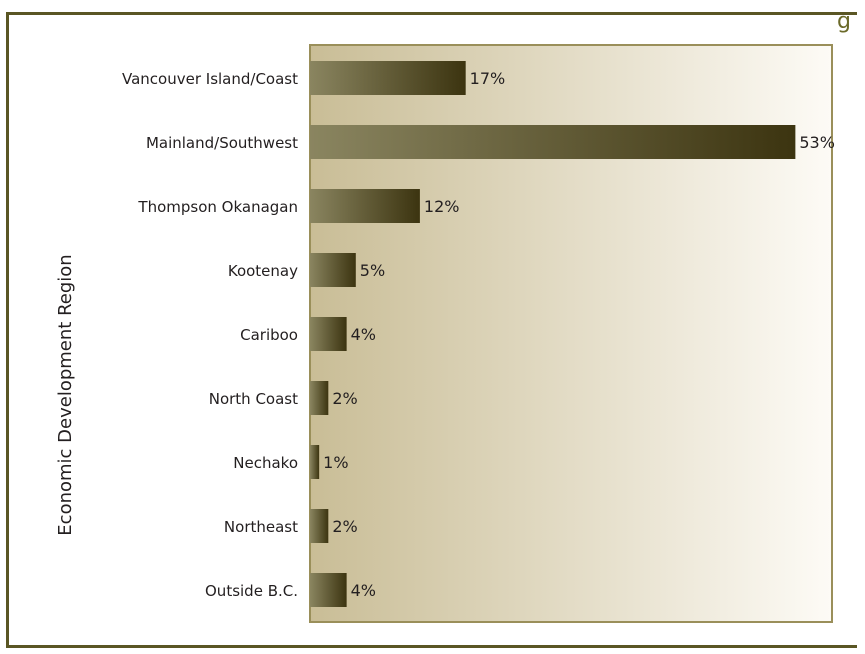 This screenshot has width=865, height=654. Describe the element at coordinates (263, 271) in the screenshot. I see `category-label: Kootenay` at that location.